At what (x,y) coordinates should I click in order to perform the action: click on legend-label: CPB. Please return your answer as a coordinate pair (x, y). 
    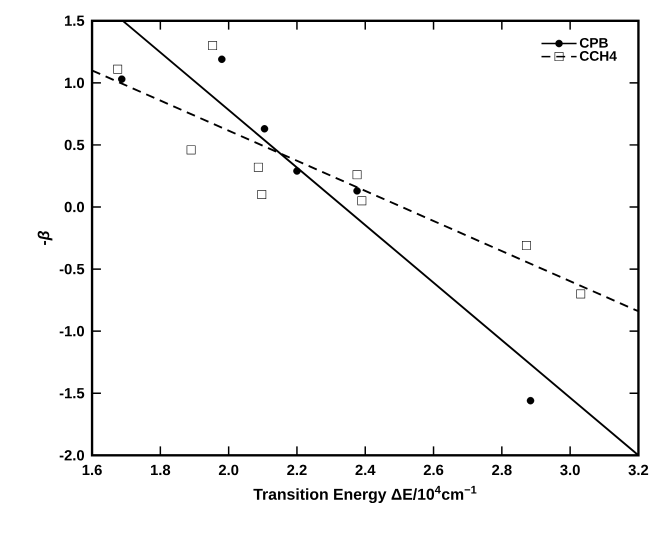
    Looking at the image, I should click on (594, 43).